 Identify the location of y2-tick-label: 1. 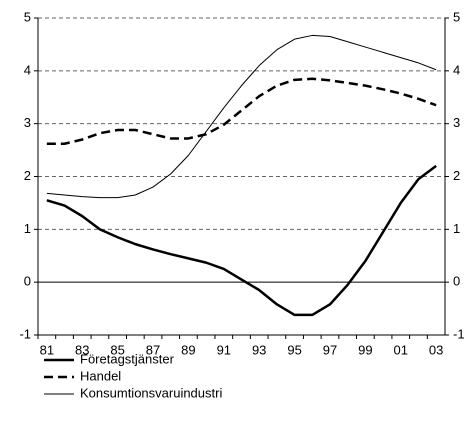
(456, 228).